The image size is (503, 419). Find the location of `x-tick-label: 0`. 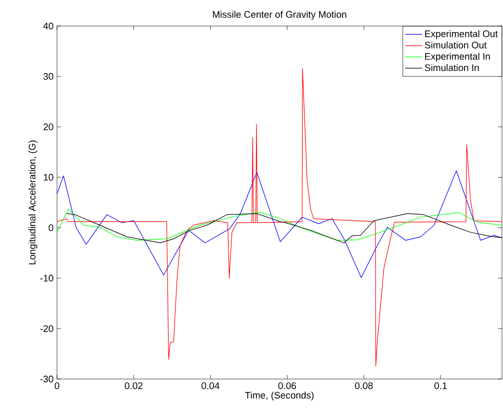

x-tick-label: 0 is located at coordinates (57, 386).